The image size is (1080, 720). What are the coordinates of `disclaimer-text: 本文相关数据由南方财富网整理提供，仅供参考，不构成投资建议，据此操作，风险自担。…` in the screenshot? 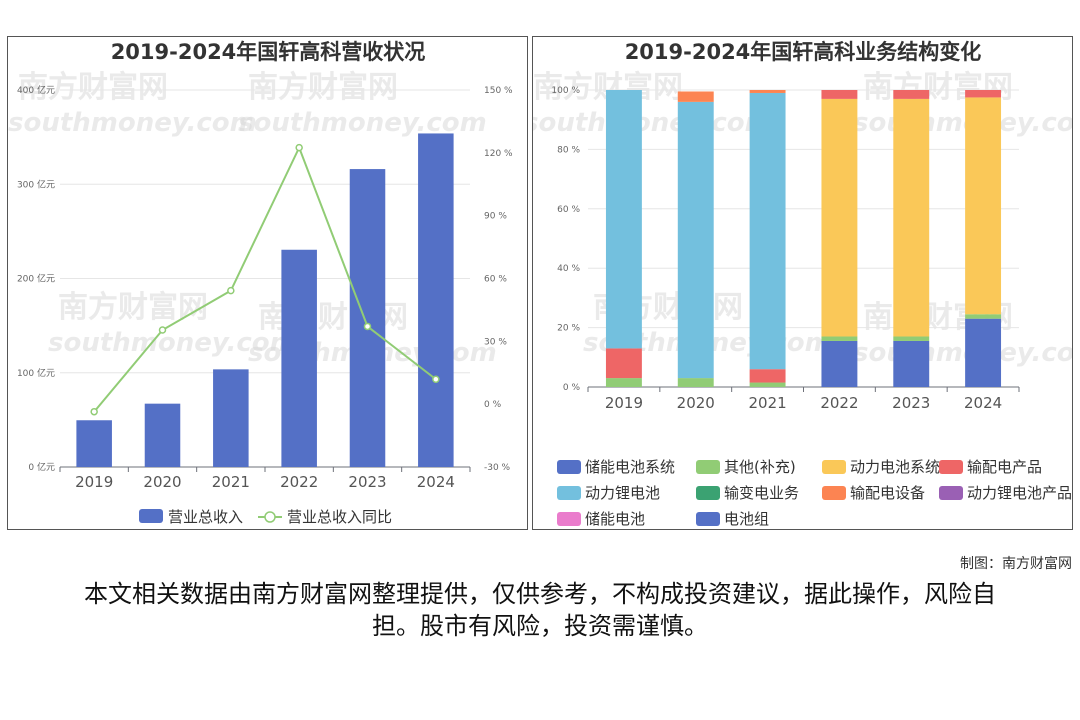 It's located at (540, 610).